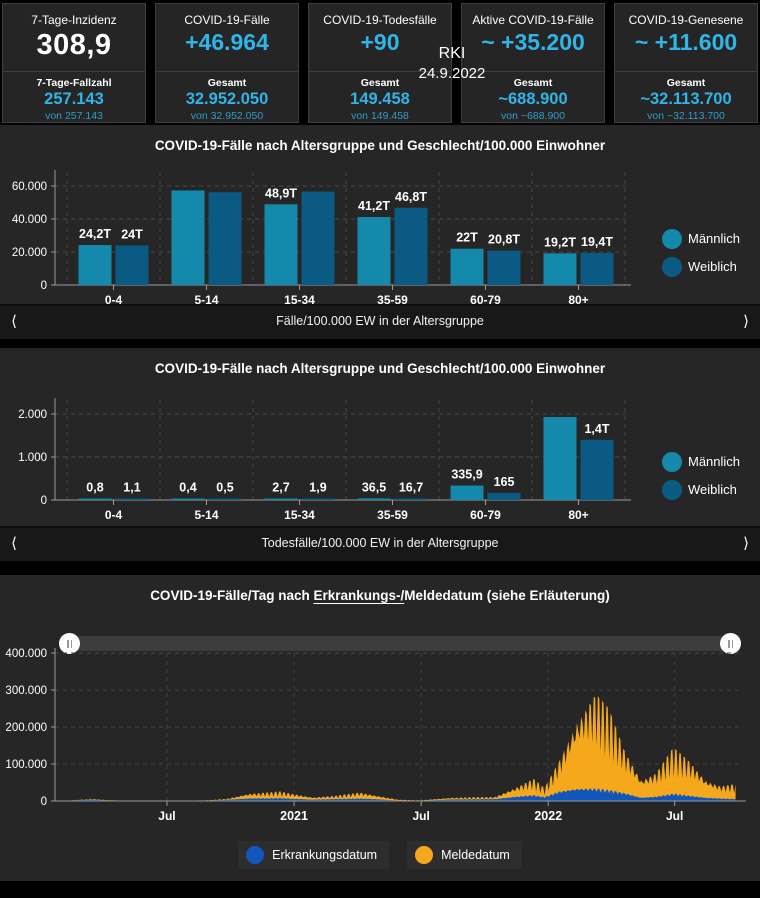  What do you see at coordinates (44, 802) in the screenshot?
I see `y-tick-label: 0` at bounding box center [44, 802].